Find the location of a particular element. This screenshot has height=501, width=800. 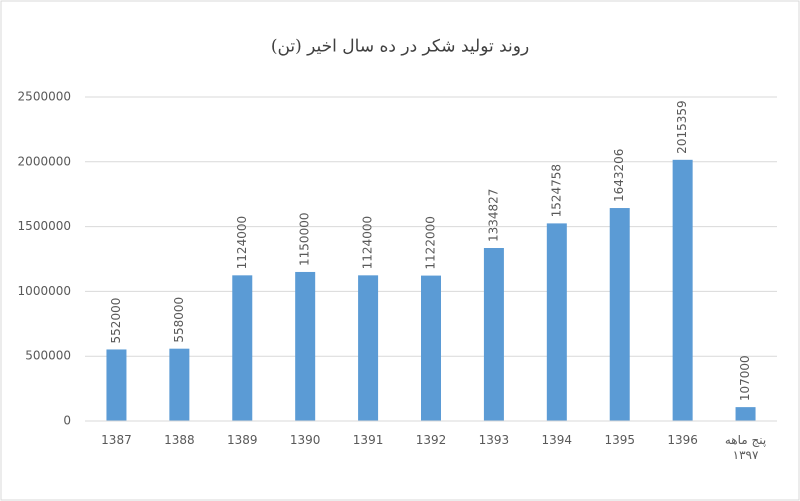

x-tick-label: 1387 is located at coordinates (116, 440).